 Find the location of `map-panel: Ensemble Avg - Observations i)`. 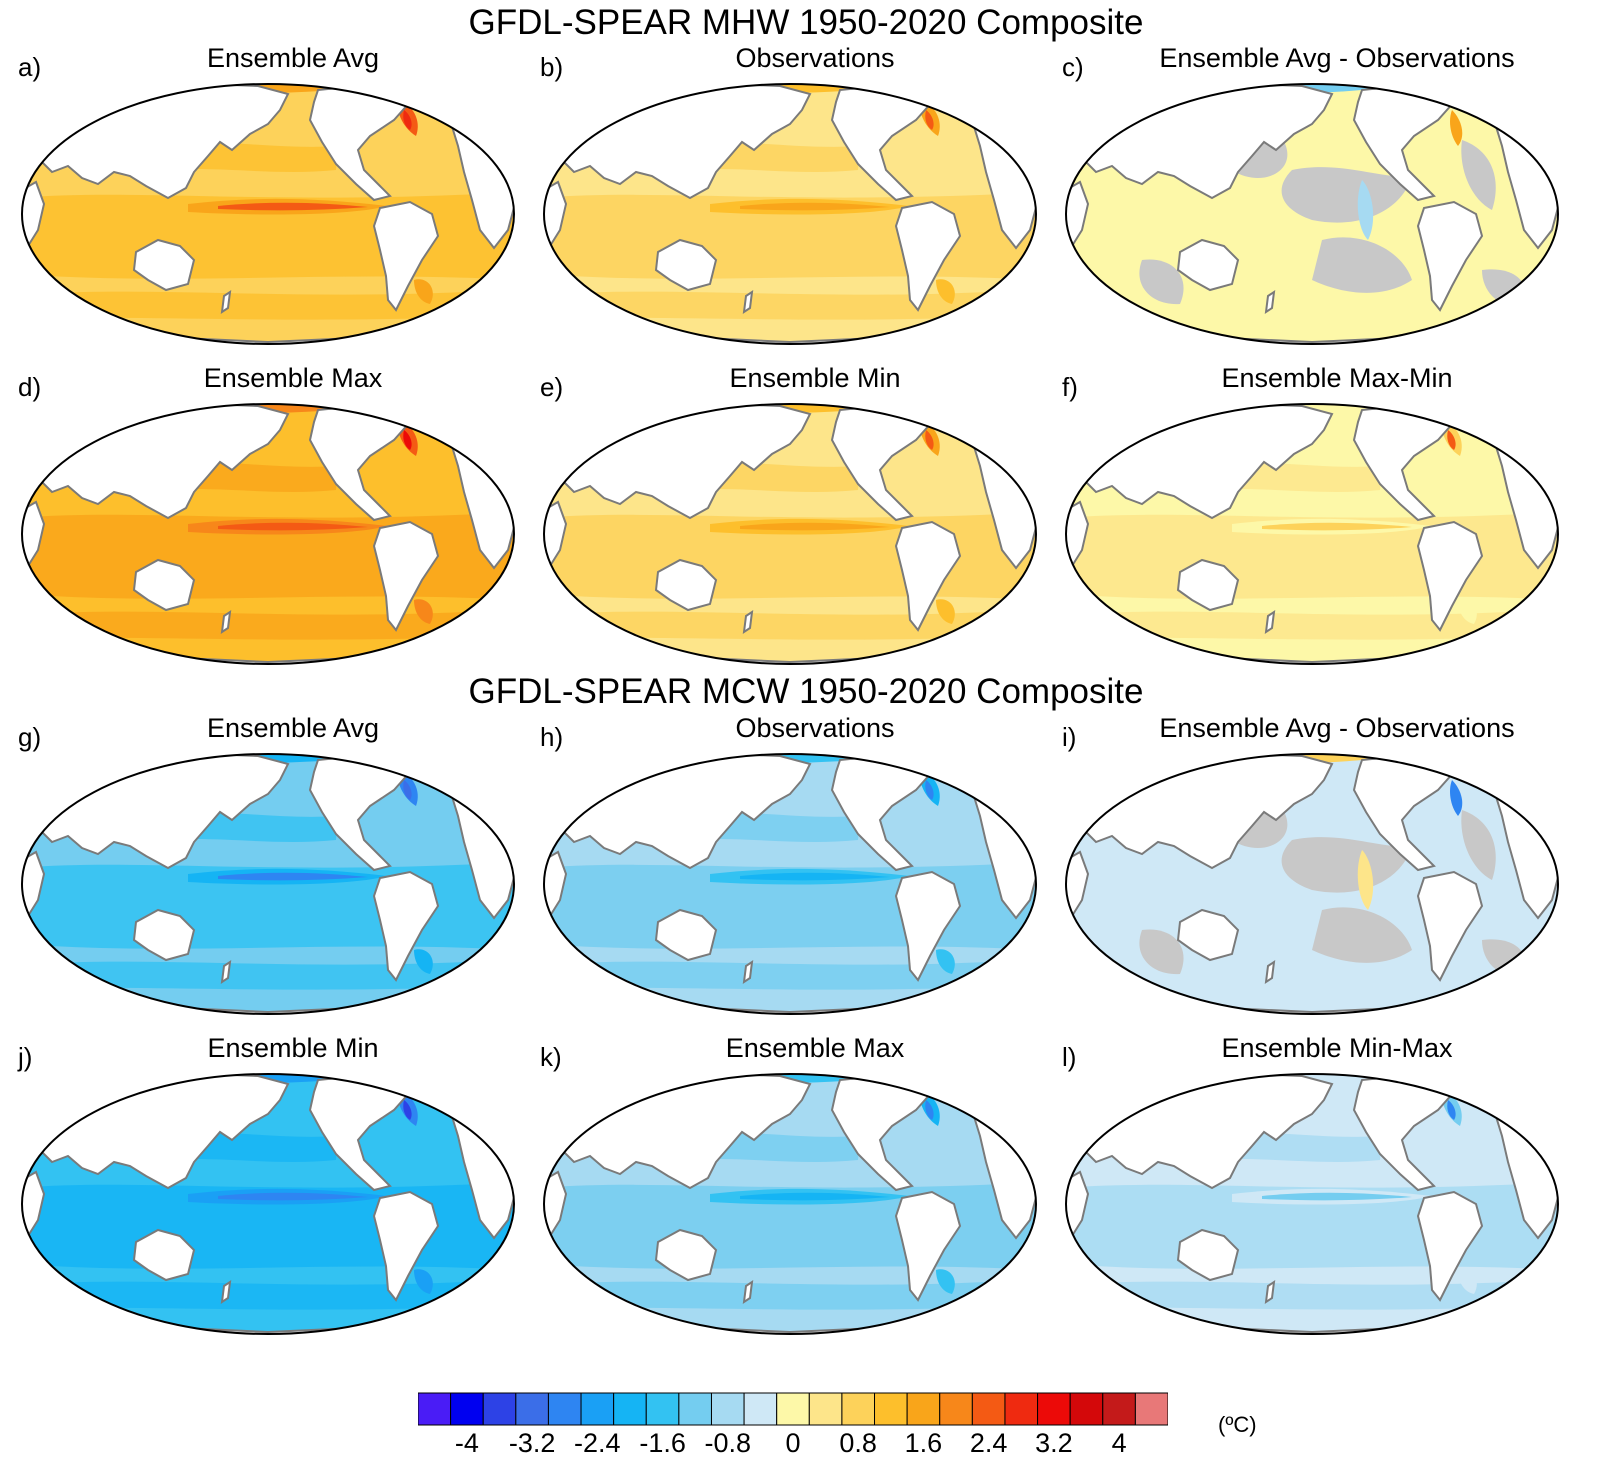

map-panel: Ensemble Avg - Observations i) is located at coordinates (1317, 863).